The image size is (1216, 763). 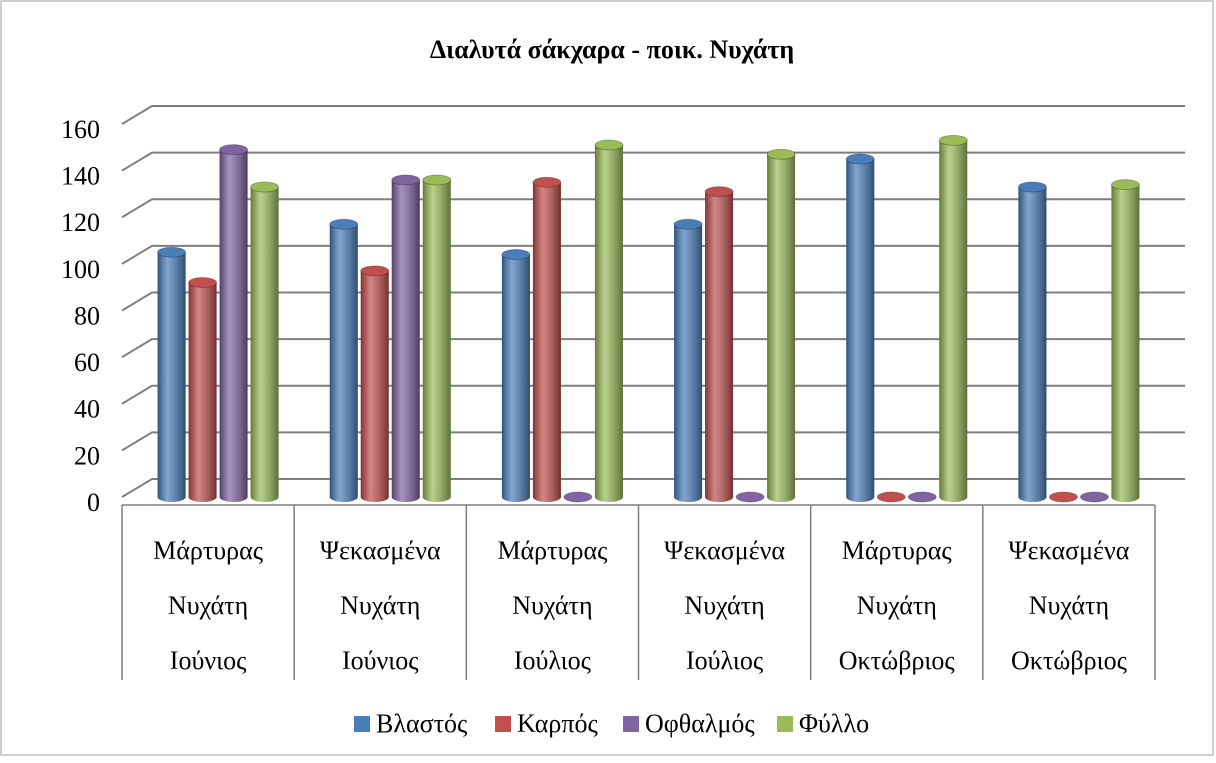 I want to click on legend-label: Καρπός, so click(x=558, y=723).